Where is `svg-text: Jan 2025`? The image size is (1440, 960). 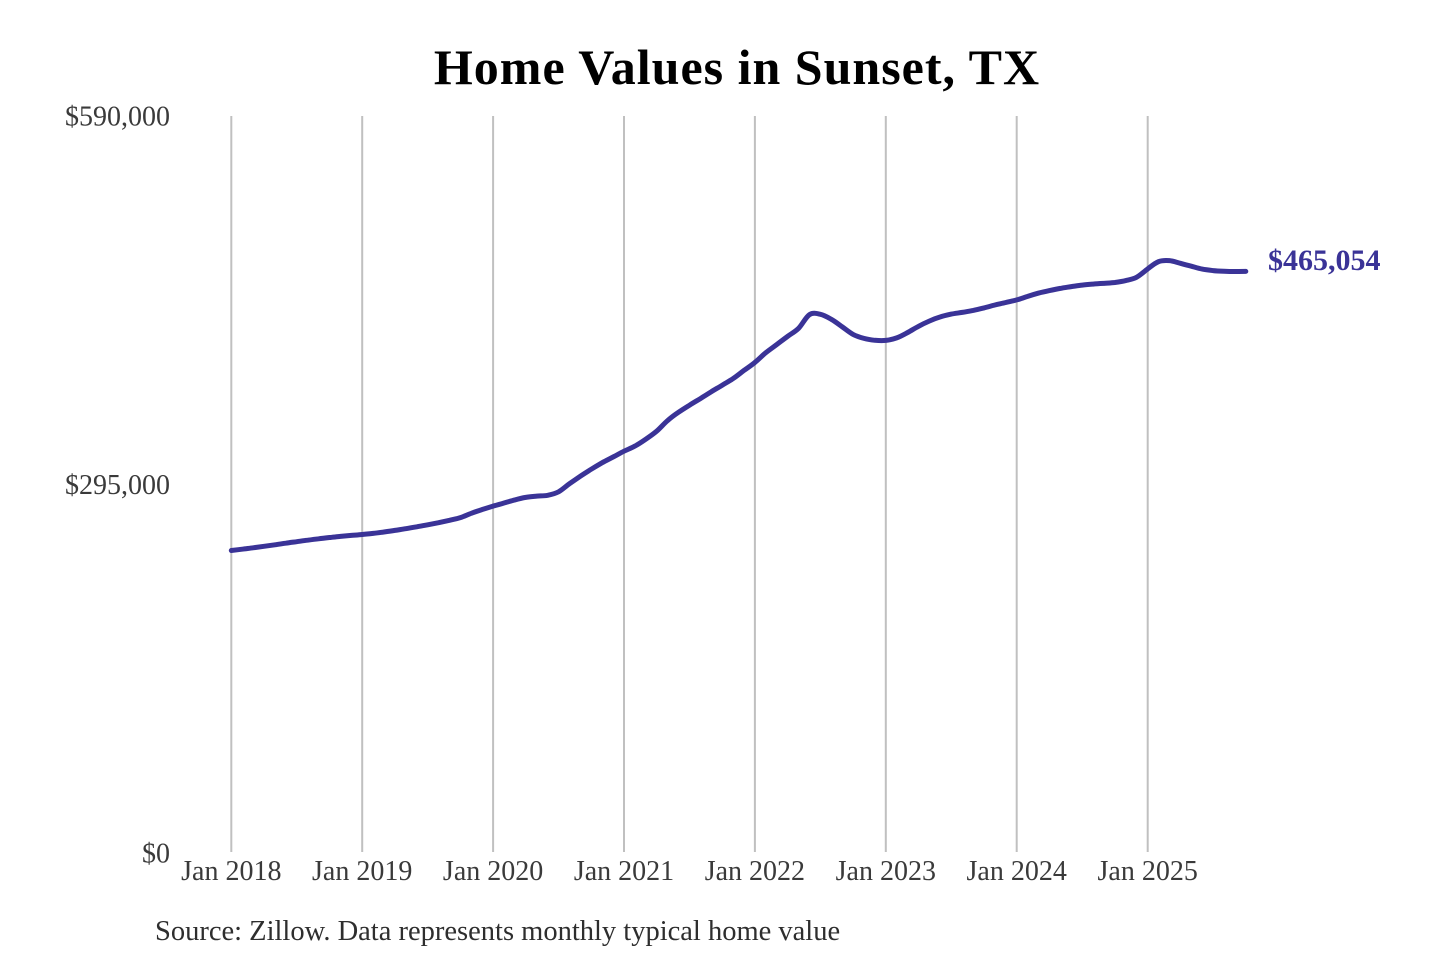 svg-text: Jan 2025 is located at coordinates (1148, 871).